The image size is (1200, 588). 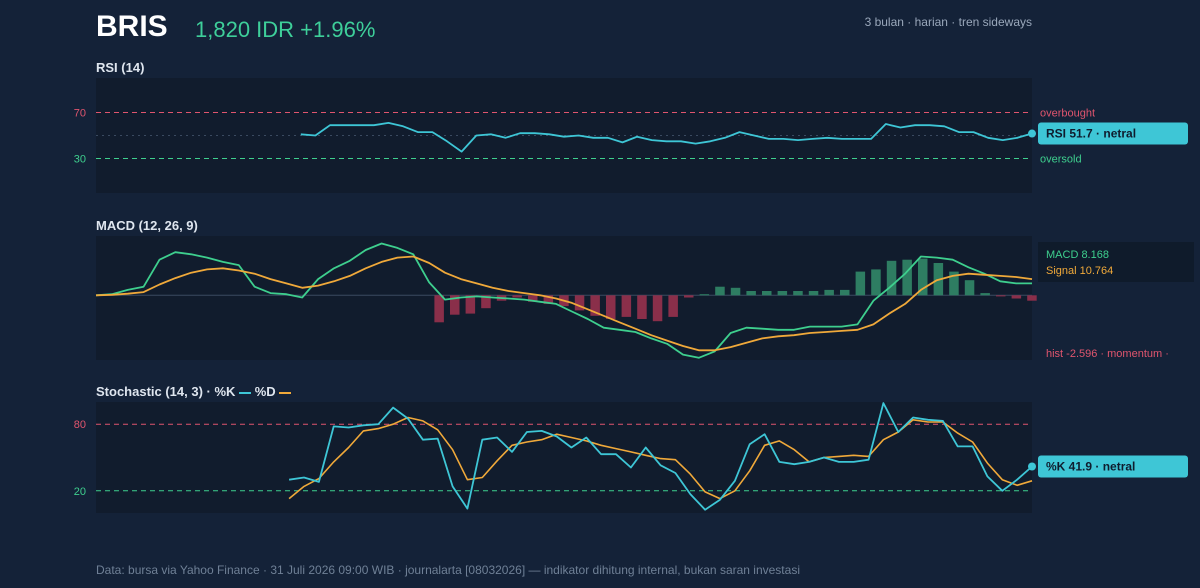 What do you see at coordinates (1079, 271) in the screenshot?
I see `signal-value-label: Signal 10.764` at bounding box center [1079, 271].